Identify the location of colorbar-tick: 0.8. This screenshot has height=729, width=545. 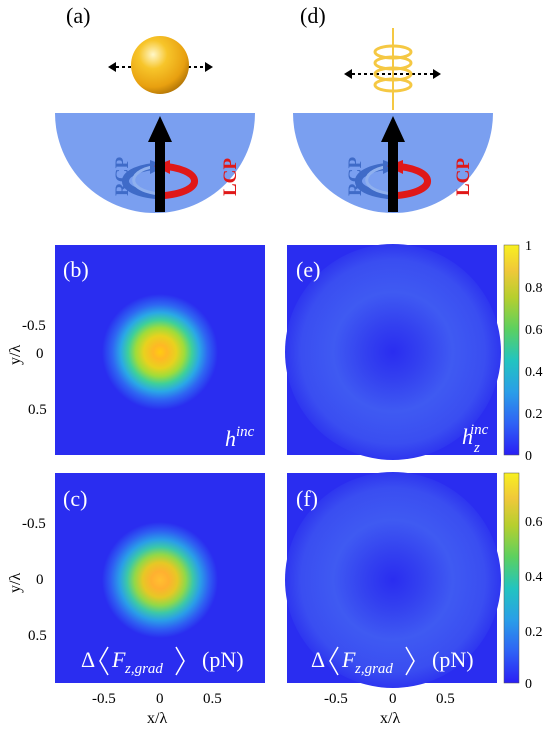
(534, 288).